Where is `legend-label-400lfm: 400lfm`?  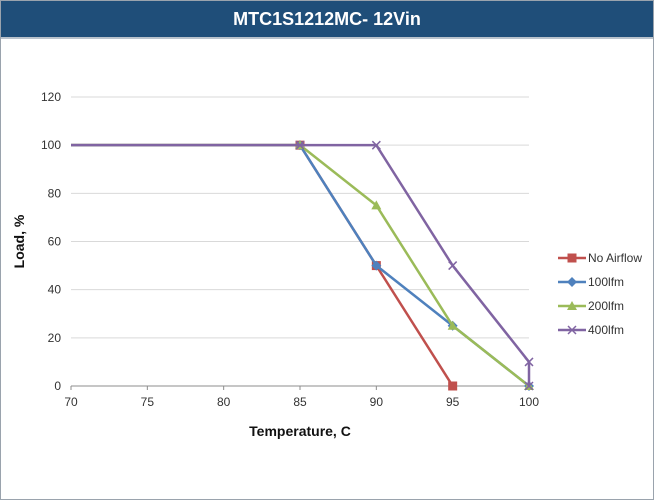 legend-label-400lfm: 400lfm is located at coordinates (606, 330).